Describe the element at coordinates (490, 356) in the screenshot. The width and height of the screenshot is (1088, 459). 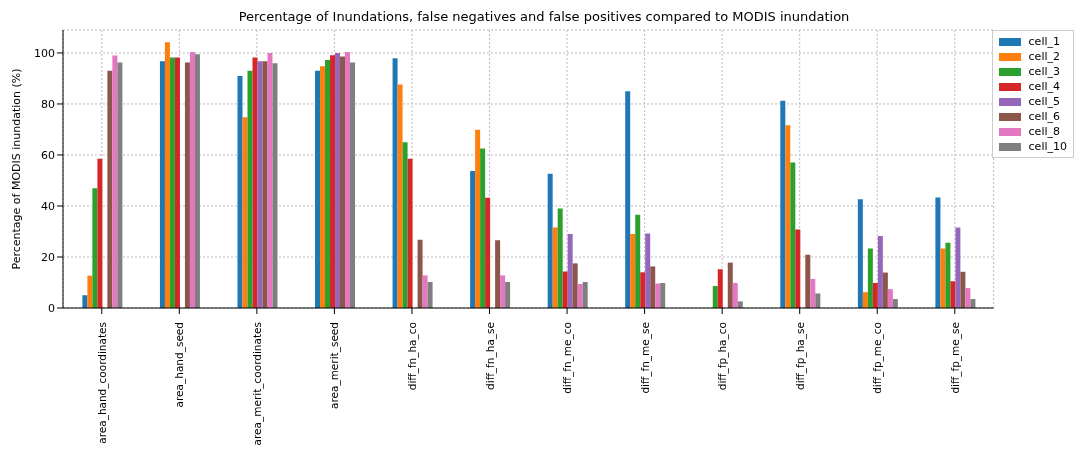
I see `x-tick-label: diff_fn_ha_se` at that location.